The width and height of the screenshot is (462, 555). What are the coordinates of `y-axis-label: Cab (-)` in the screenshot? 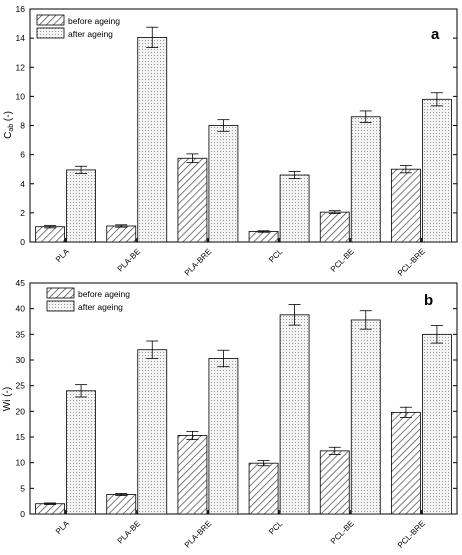 It's located at (9, 125).